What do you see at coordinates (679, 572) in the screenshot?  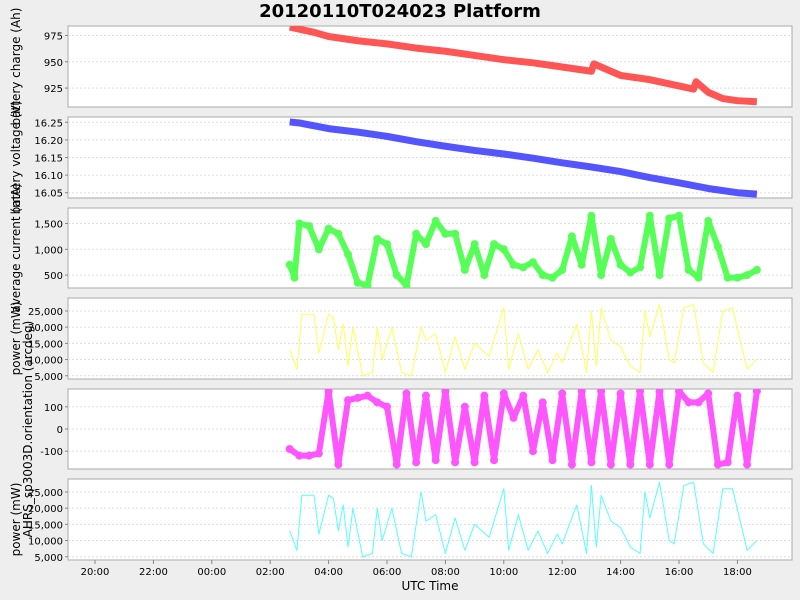 I see `x-tick-label: 16:00` at bounding box center [679, 572].